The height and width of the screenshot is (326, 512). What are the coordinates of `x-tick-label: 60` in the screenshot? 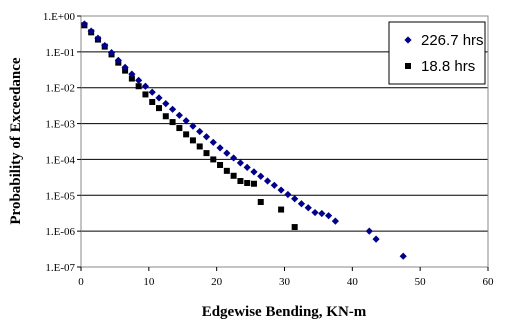 It's located at (489, 282).